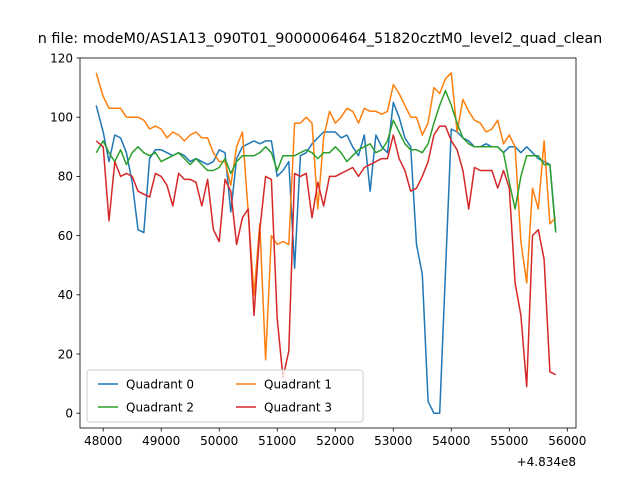 The width and height of the screenshot is (640, 480). I want to click on x-tick-label: 52000, so click(335, 441).